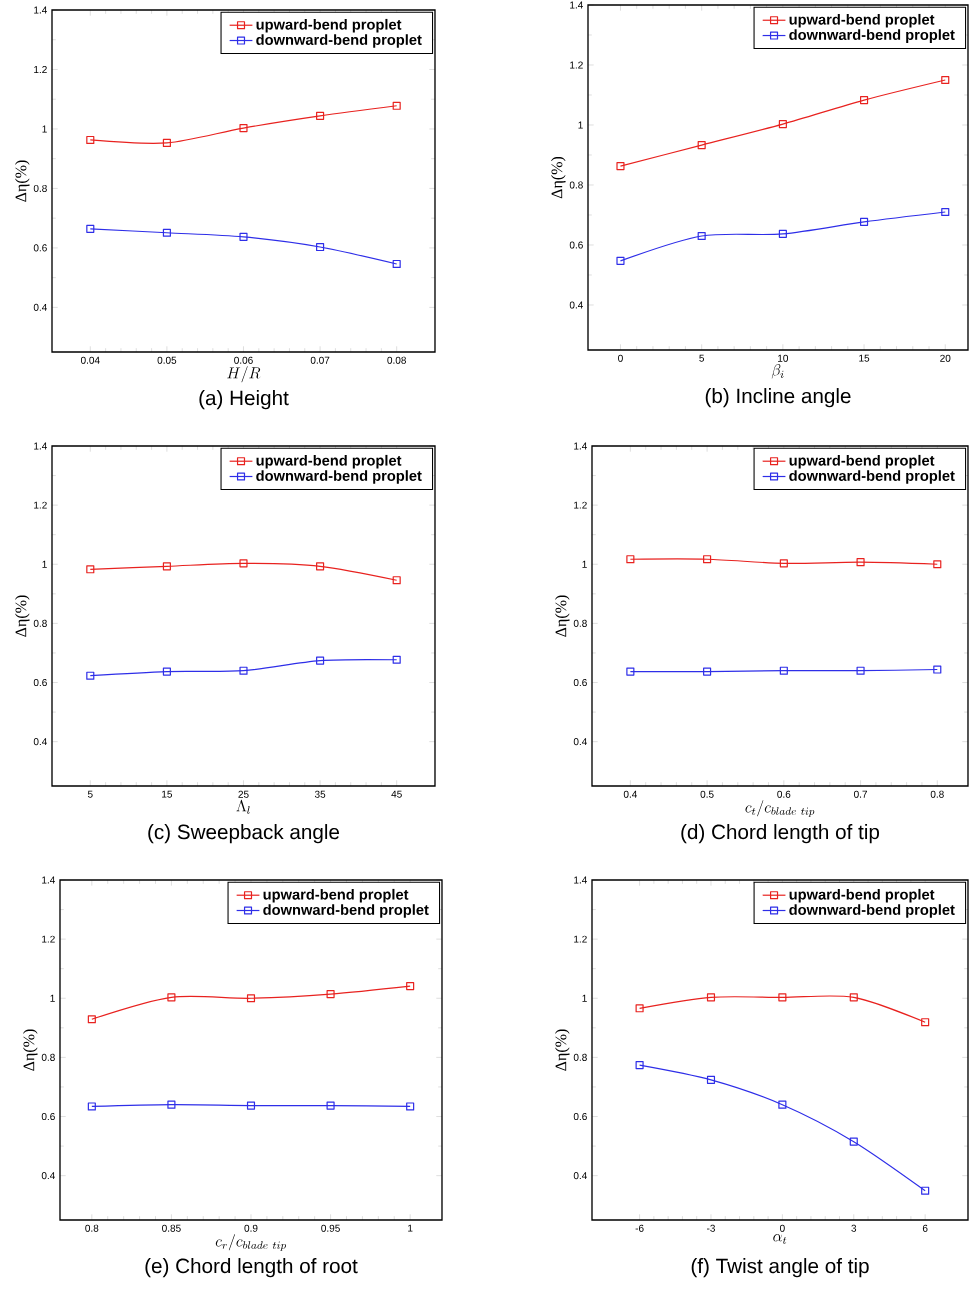 The height and width of the screenshot is (1300, 971). I want to click on x-tick-label: 0.07, so click(320, 360).